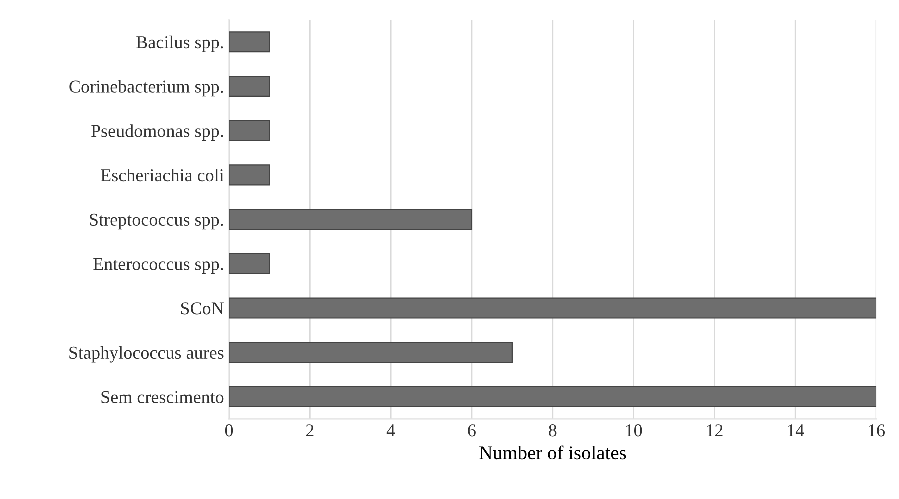  Describe the element at coordinates (162, 175) in the screenshot. I see `y-tick-label: Escheriachia coli` at that location.